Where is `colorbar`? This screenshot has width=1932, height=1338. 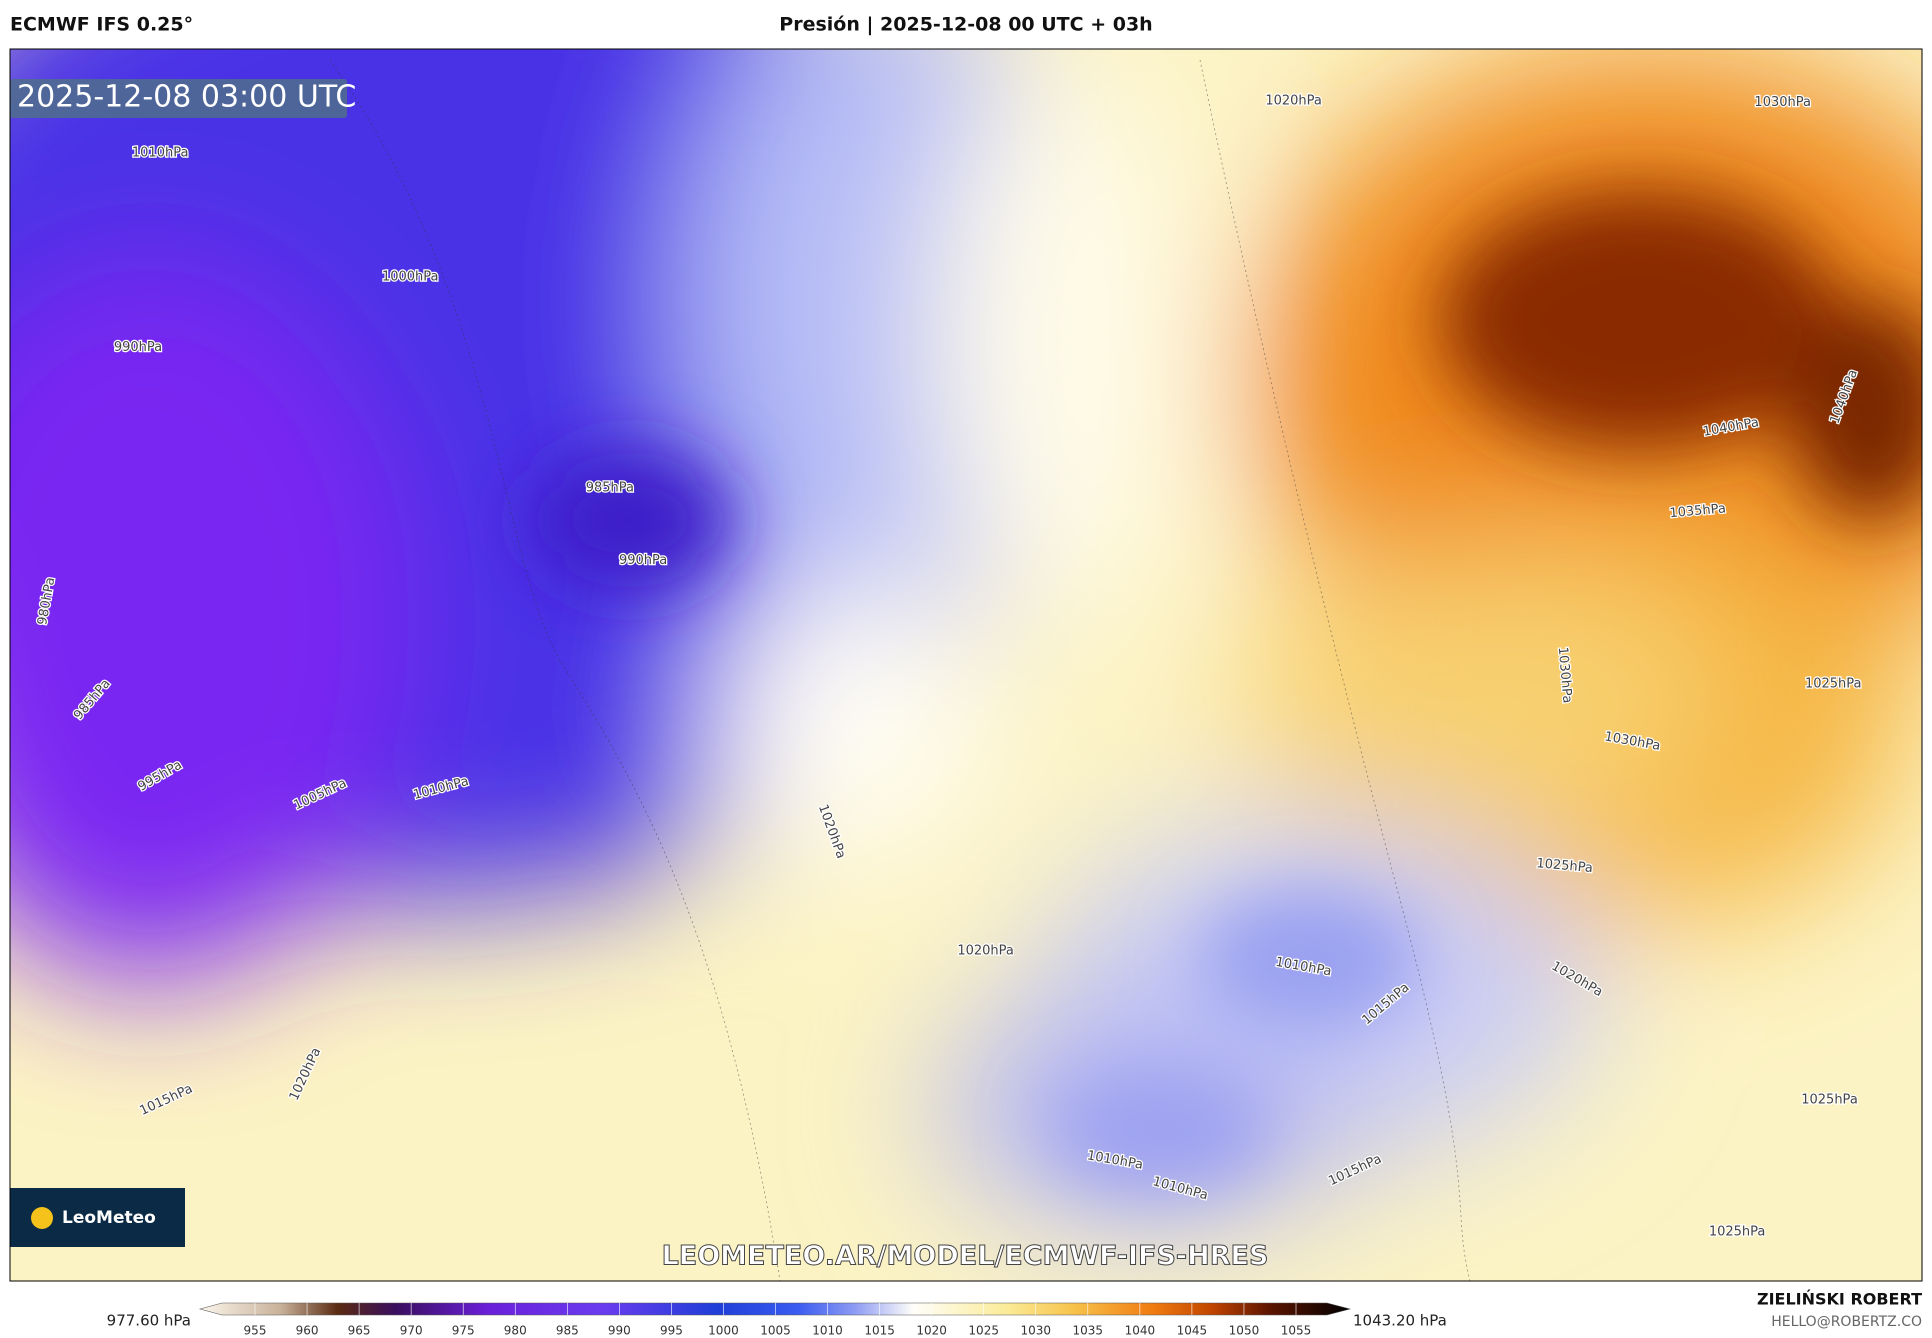
colorbar is located at coordinates (775, 1309).